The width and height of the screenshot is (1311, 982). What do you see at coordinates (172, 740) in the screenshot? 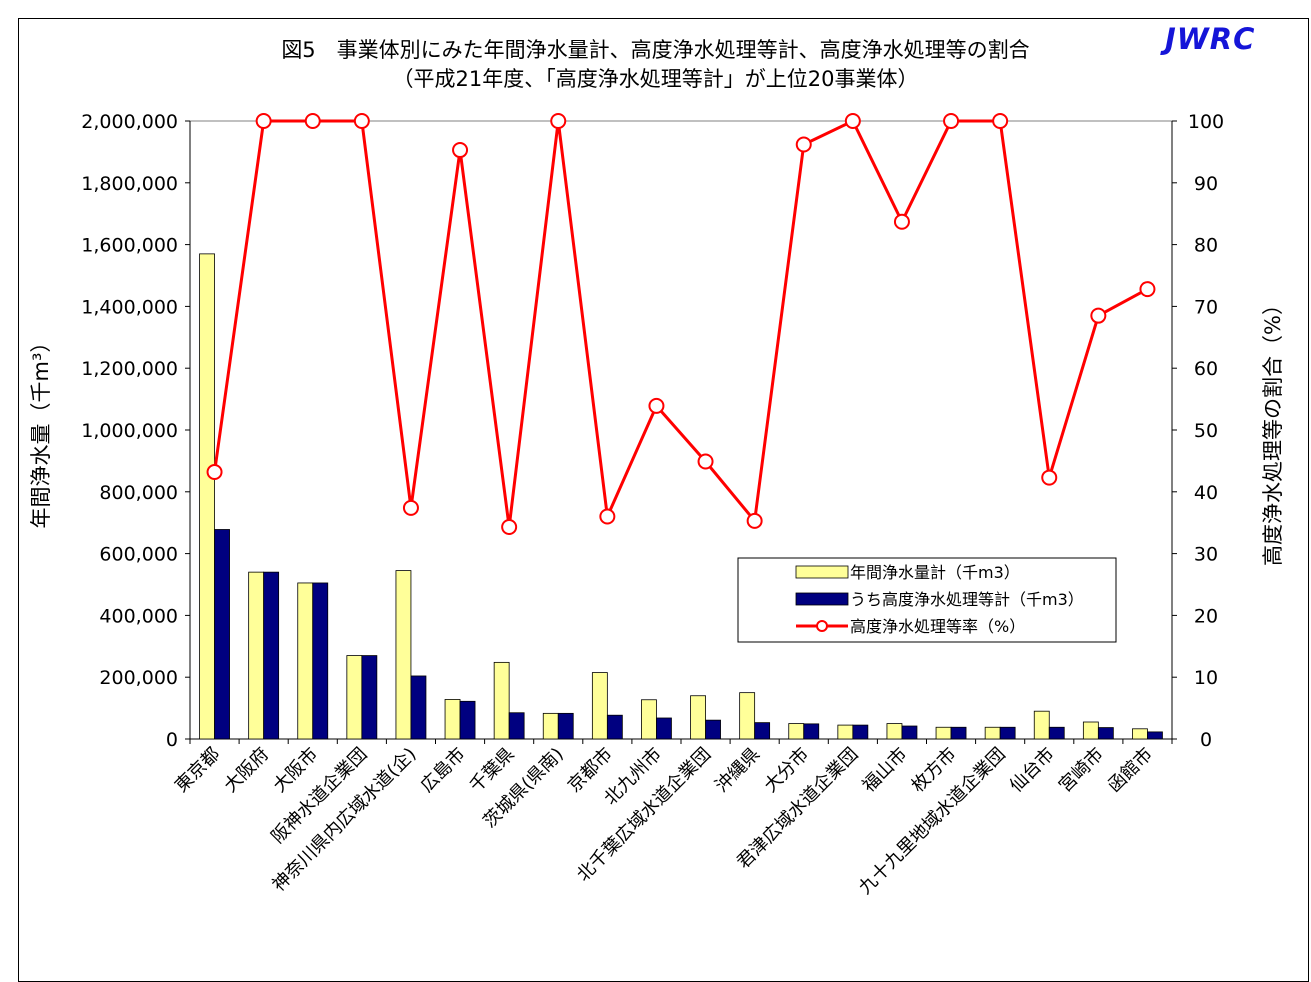
I see `y-tick-label: 0` at bounding box center [172, 740].